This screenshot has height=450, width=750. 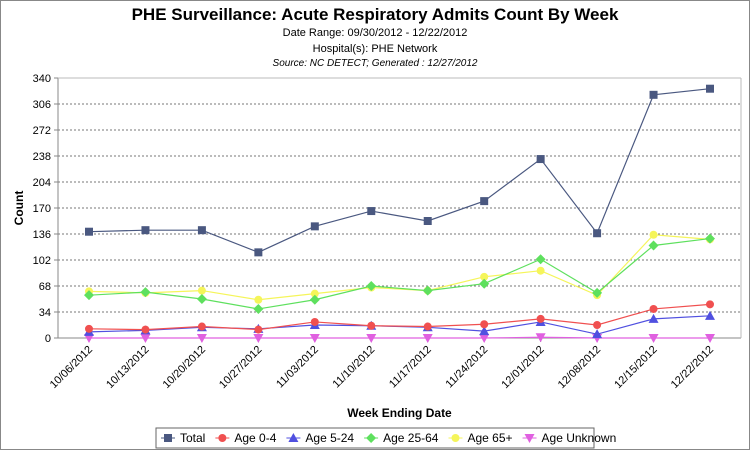 What do you see at coordinates (42, 79) in the screenshot?
I see `y-tick-label: 340` at bounding box center [42, 79].